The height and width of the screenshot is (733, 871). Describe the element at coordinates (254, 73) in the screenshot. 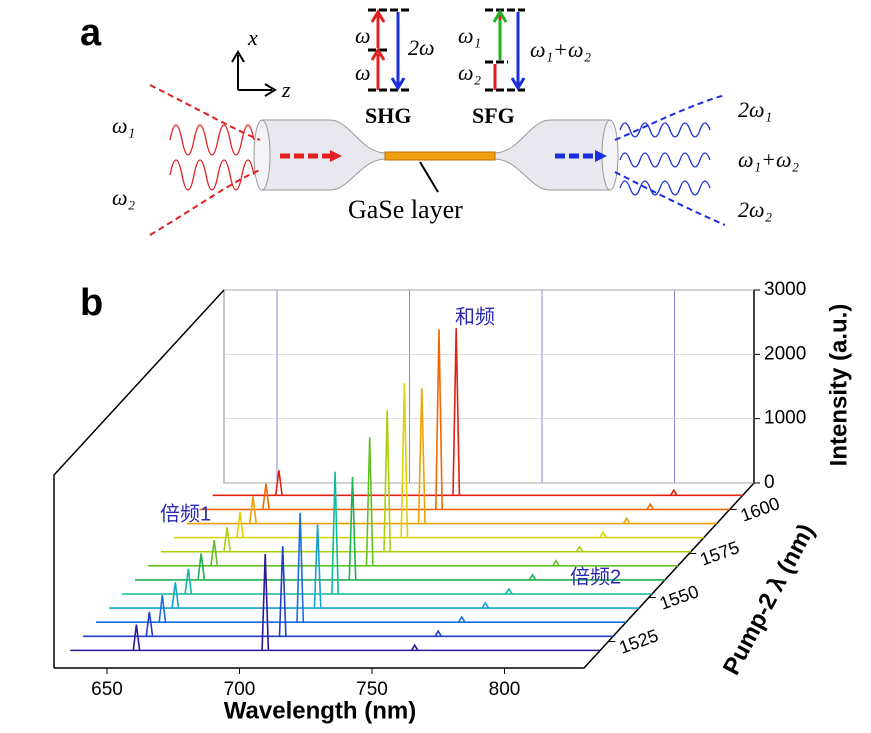

I see `axes-icon` at that location.